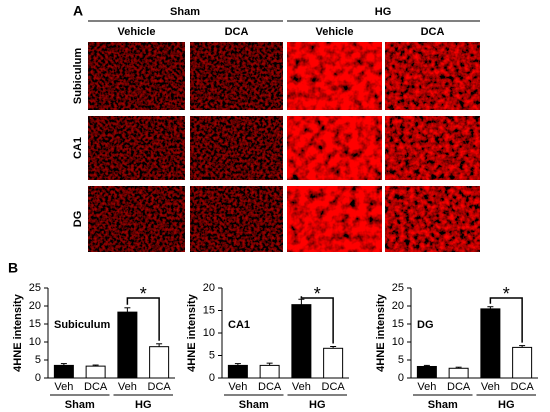  Describe the element at coordinates (383, 12) in the screenshot. I see `group-header: HG` at that location.